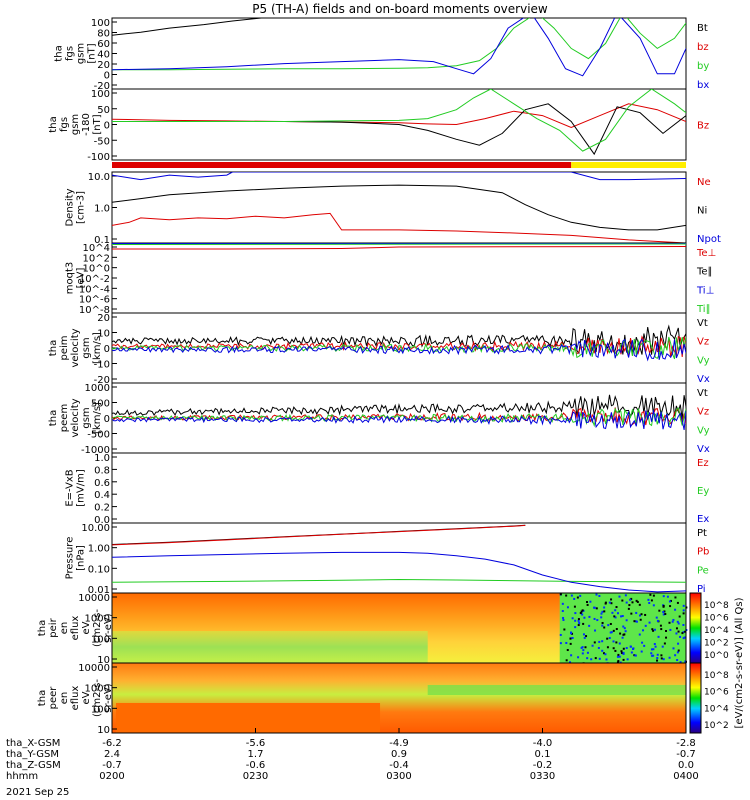 This screenshot has height=800, width=750. What do you see at coordinates (703, 430) in the screenshot?
I see `legend-entry: Vy` at bounding box center [703, 430].